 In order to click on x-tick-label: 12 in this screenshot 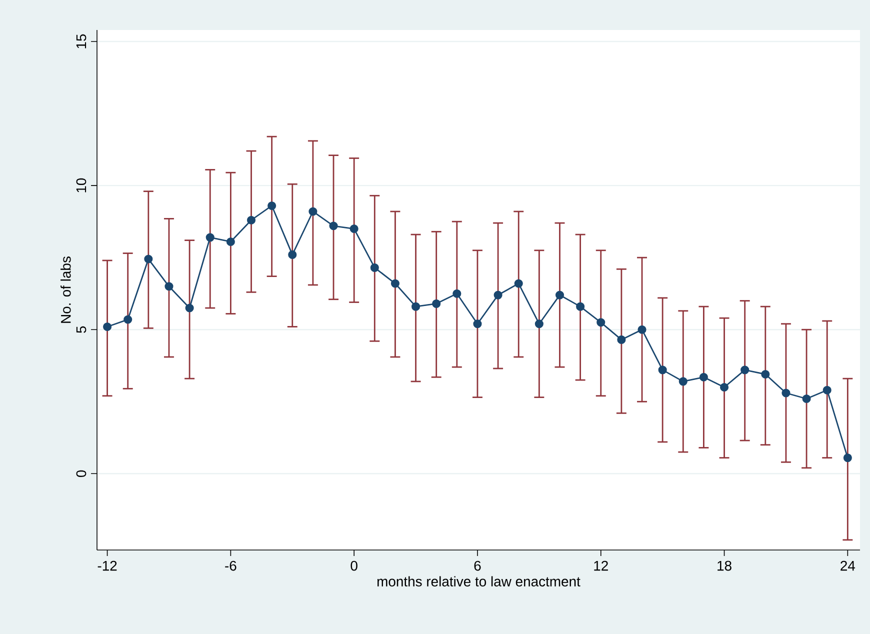, I will do `click(601, 565)`.